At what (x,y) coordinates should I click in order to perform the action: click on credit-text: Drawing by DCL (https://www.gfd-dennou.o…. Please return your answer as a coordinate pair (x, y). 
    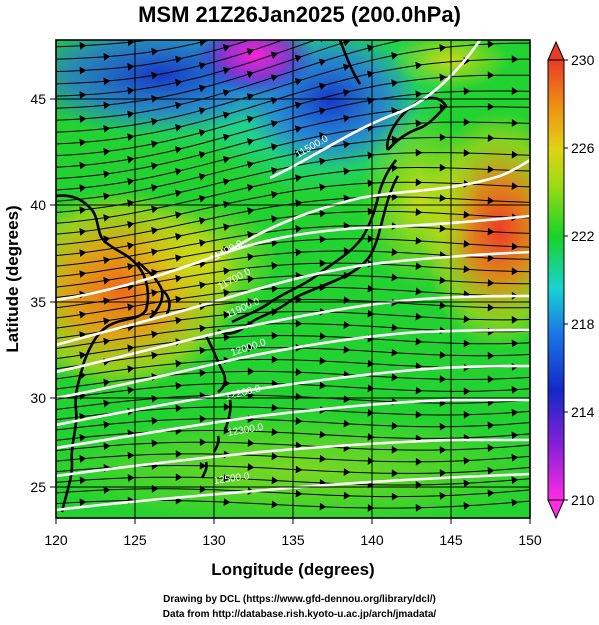
    Looking at the image, I should click on (299, 599).